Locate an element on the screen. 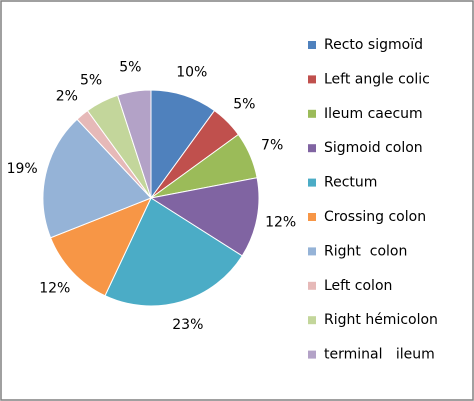 Image resolution: width=474 pixels, height=401 pixels. data-label: 10% is located at coordinates (191, 72).